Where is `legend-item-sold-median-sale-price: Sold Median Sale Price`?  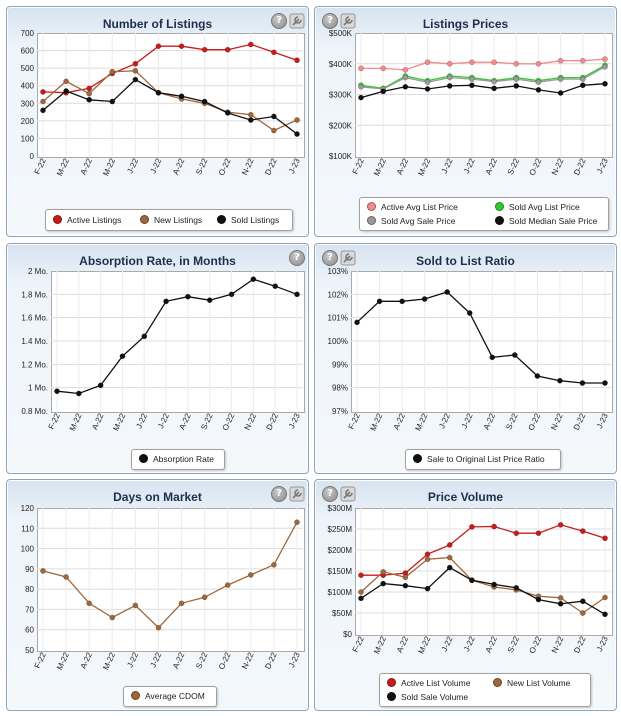
legend-item-sold-median-sale-price: Sold Median Sale Price is located at coordinates (546, 221).